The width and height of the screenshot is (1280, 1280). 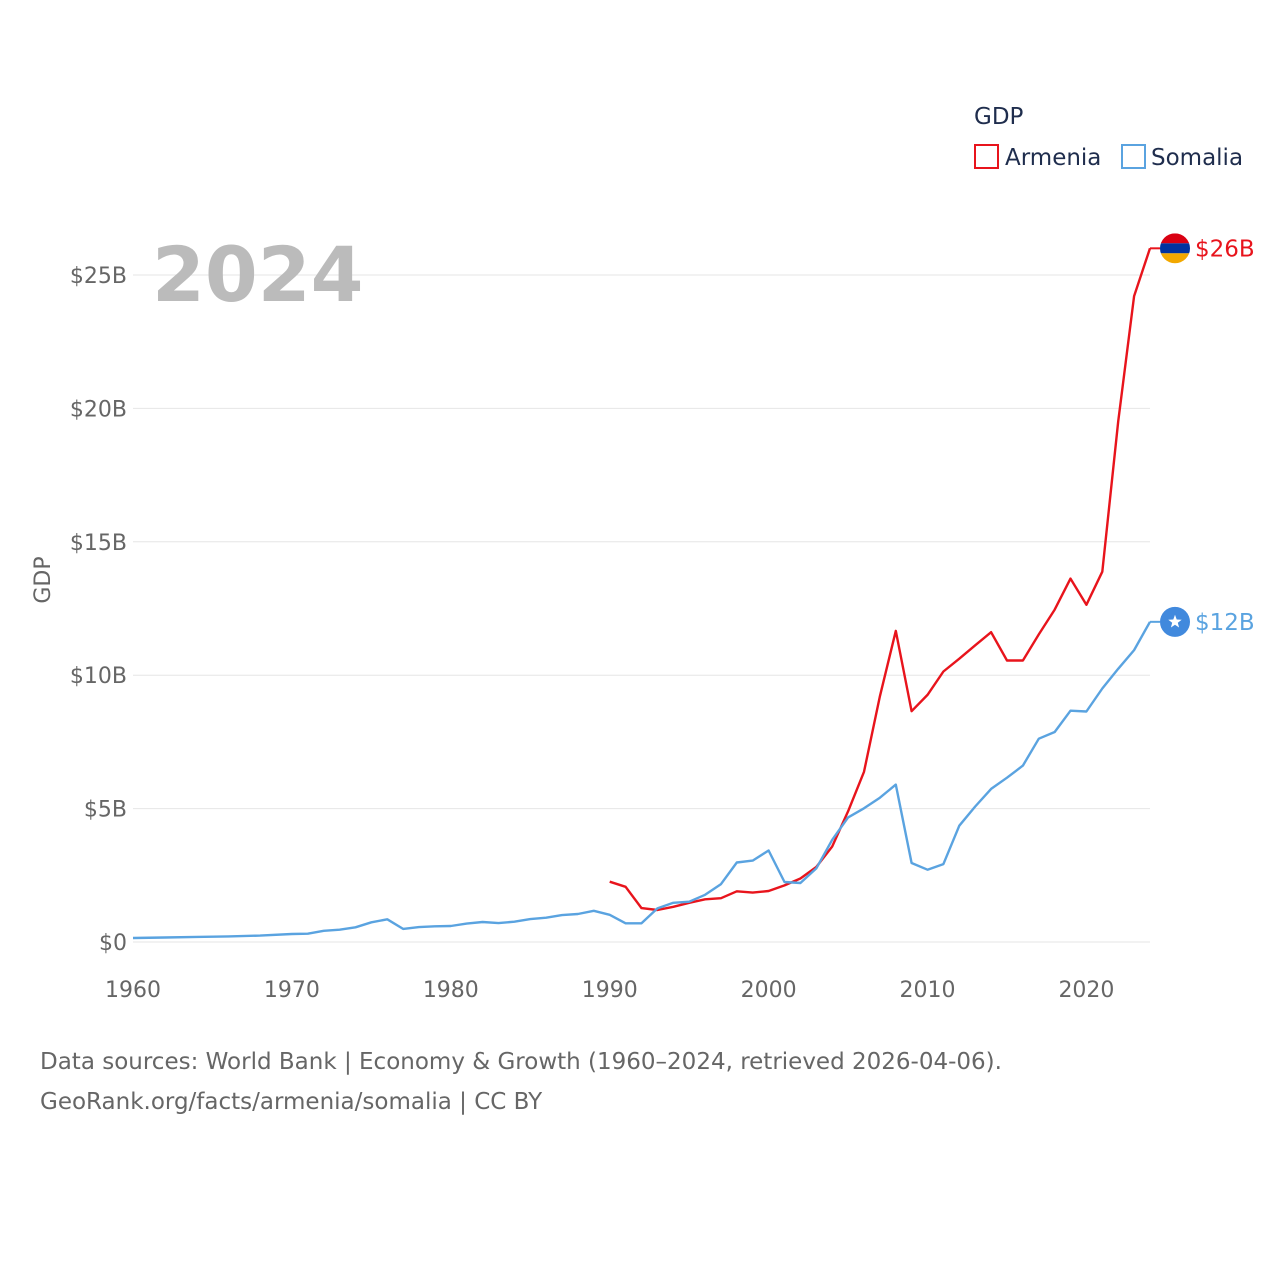 What do you see at coordinates (258, 274) in the screenshot?
I see `year-watermark: 2024` at bounding box center [258, 274].